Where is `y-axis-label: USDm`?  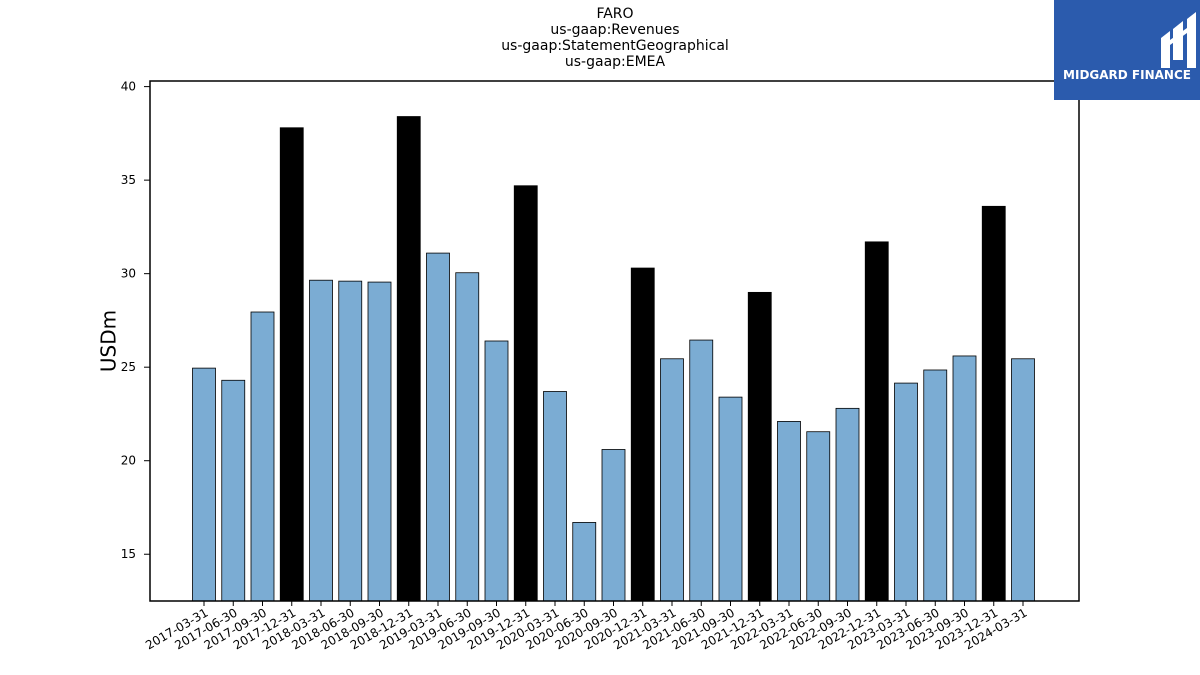
y-axis-label: USDm is located at coordinates (109, 341).